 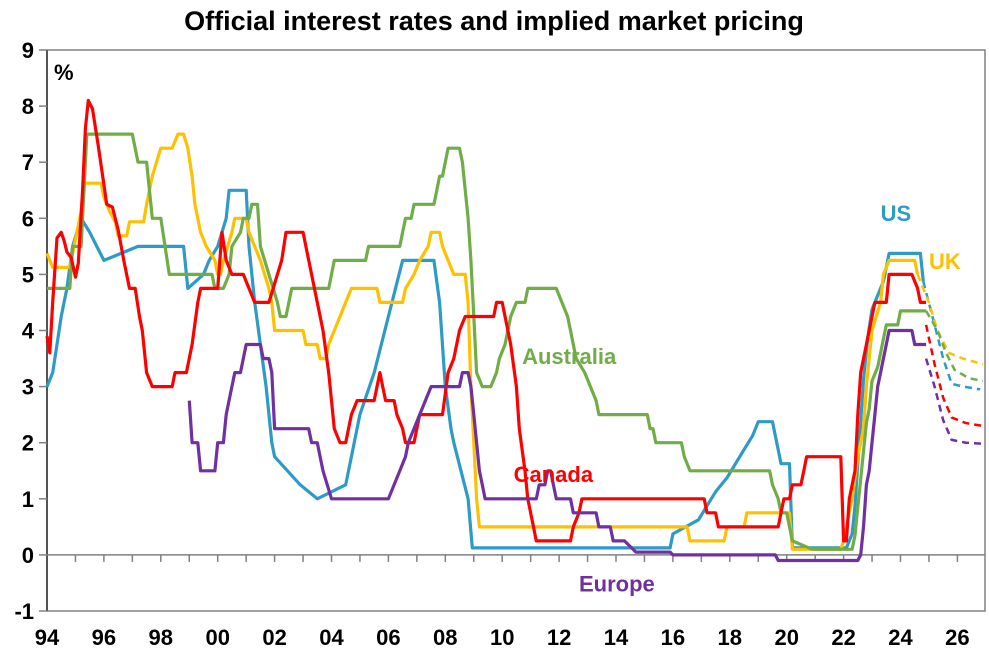 I want to click on x-tick-label: 14, so click(x=616, y=637).